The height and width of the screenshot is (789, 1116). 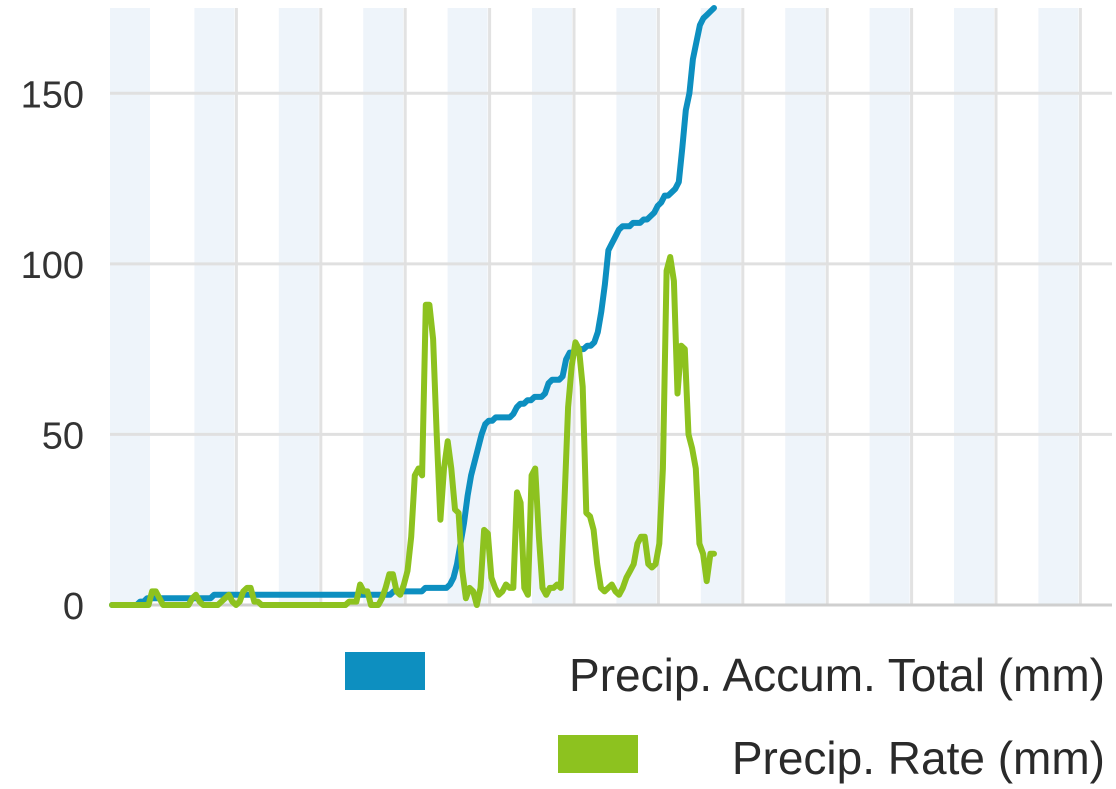 I want to click on y-tick-label: 0, so click(x=73, y=607).